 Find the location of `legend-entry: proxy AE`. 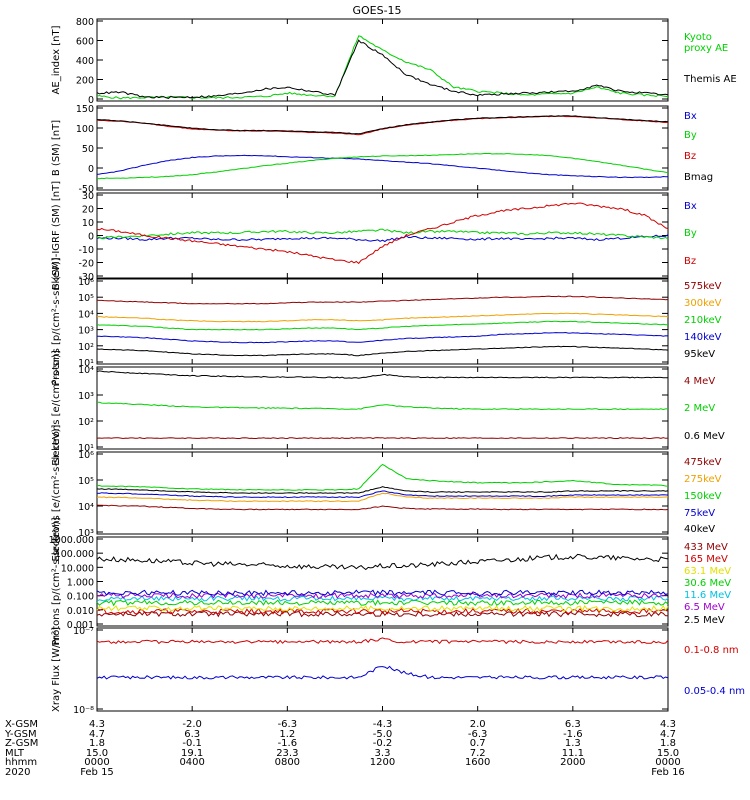

legend-entry: proxy AE is located at coordinates (706, 48).